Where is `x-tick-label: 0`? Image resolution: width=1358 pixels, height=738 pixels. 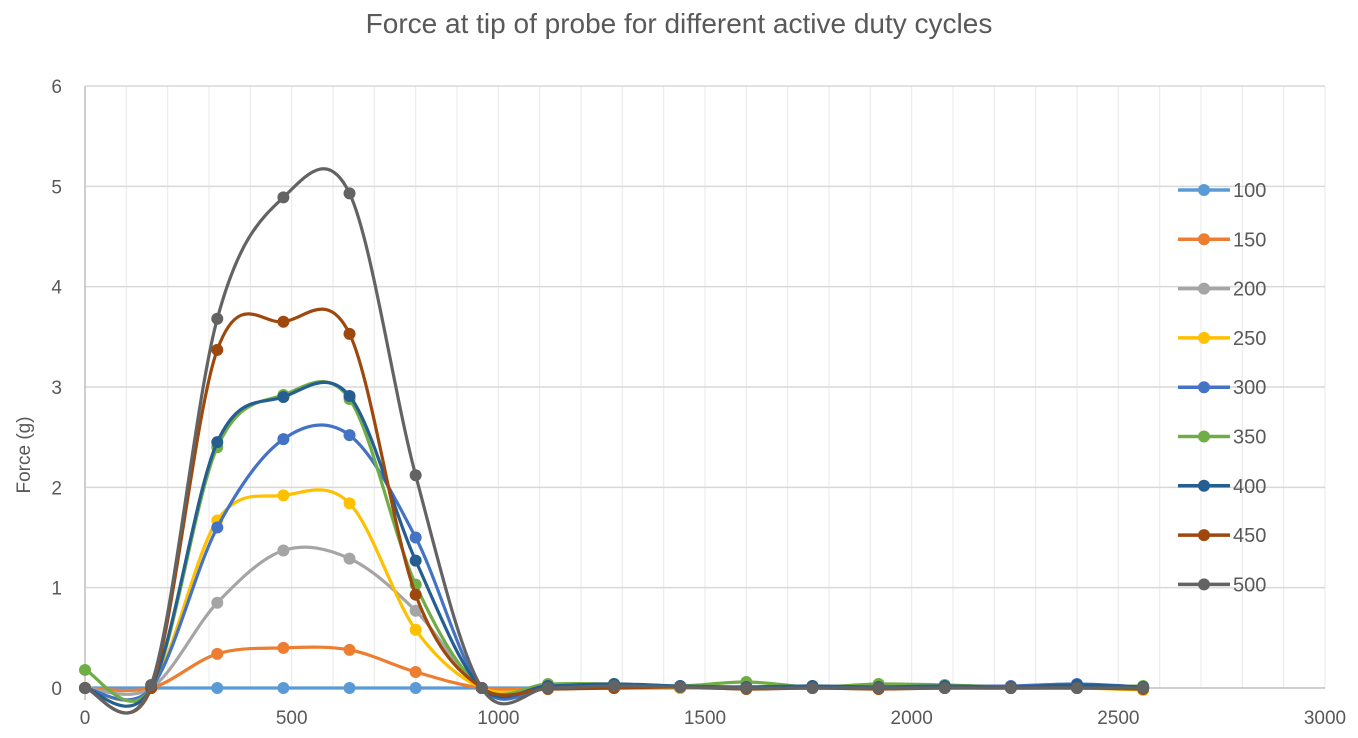 x-tick-label: 0 is located at coordinates (85, 718).